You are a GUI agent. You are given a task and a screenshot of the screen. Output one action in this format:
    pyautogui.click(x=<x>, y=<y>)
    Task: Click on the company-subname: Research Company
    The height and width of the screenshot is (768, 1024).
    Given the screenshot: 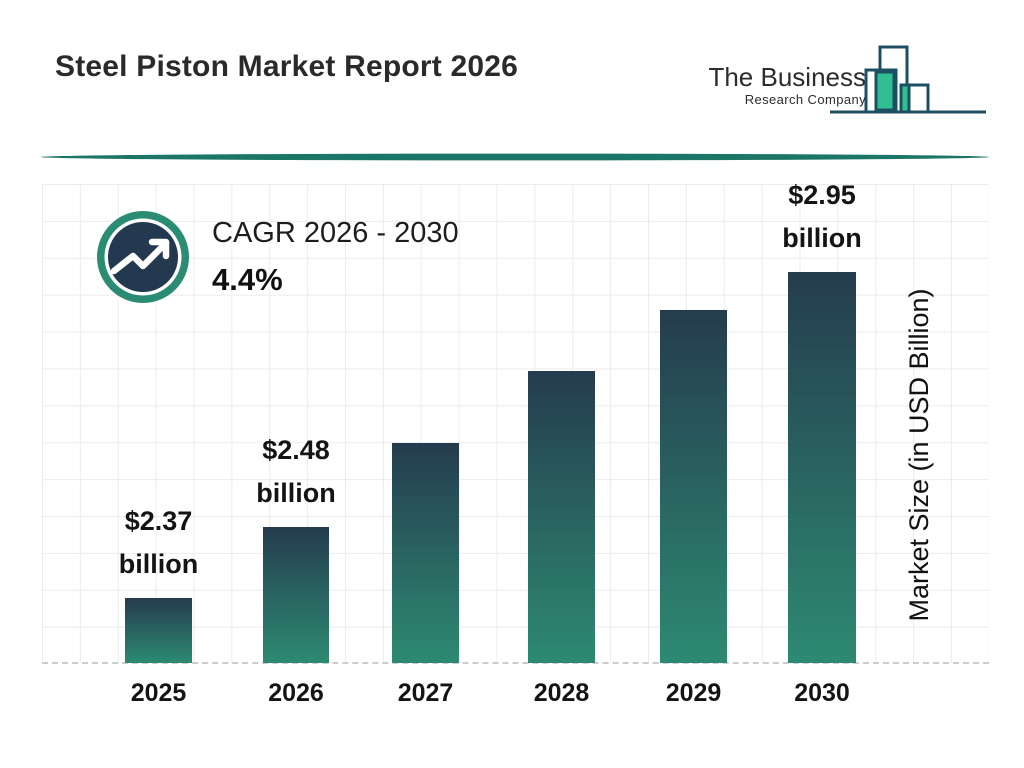 What is the action you would take?
    pyautogui.click(x=805, y=99)
    